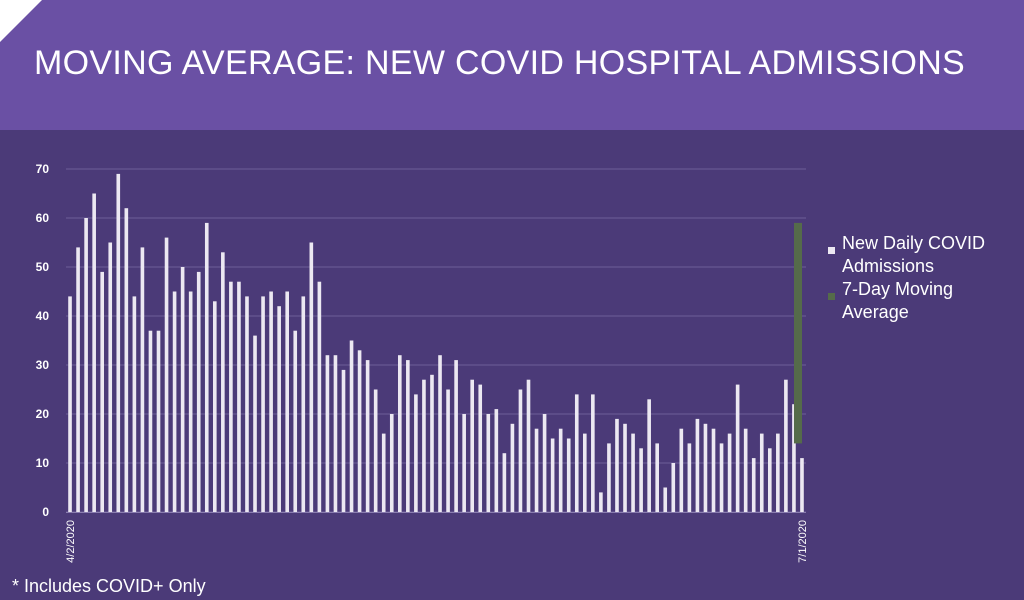  What do you see at coordinates (437, 537) in the screenshot?
I see `x-axis: 4/2/2020 7/1/2020` at bounding box center [437, 537].